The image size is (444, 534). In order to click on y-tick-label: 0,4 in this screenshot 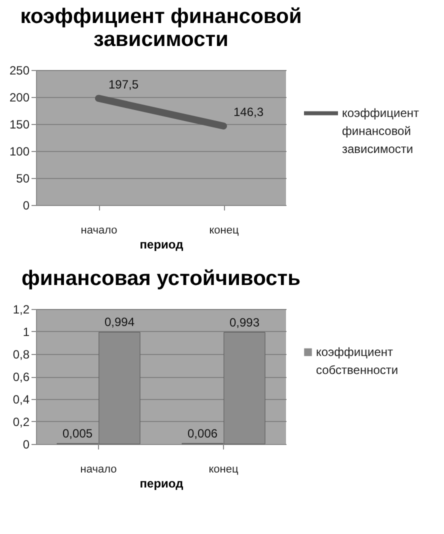, I will do `click(21, 399)`.